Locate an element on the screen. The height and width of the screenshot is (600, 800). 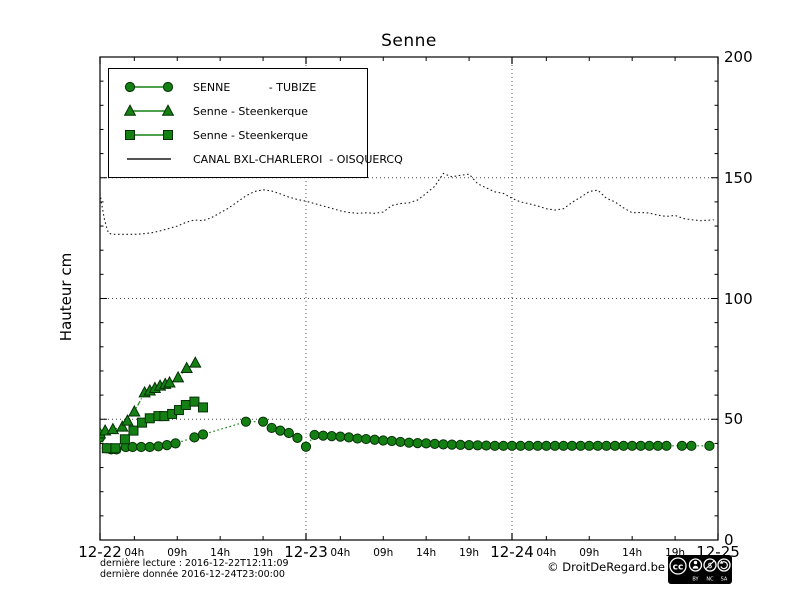
series-0-circles is located at coordinates (407, 435).